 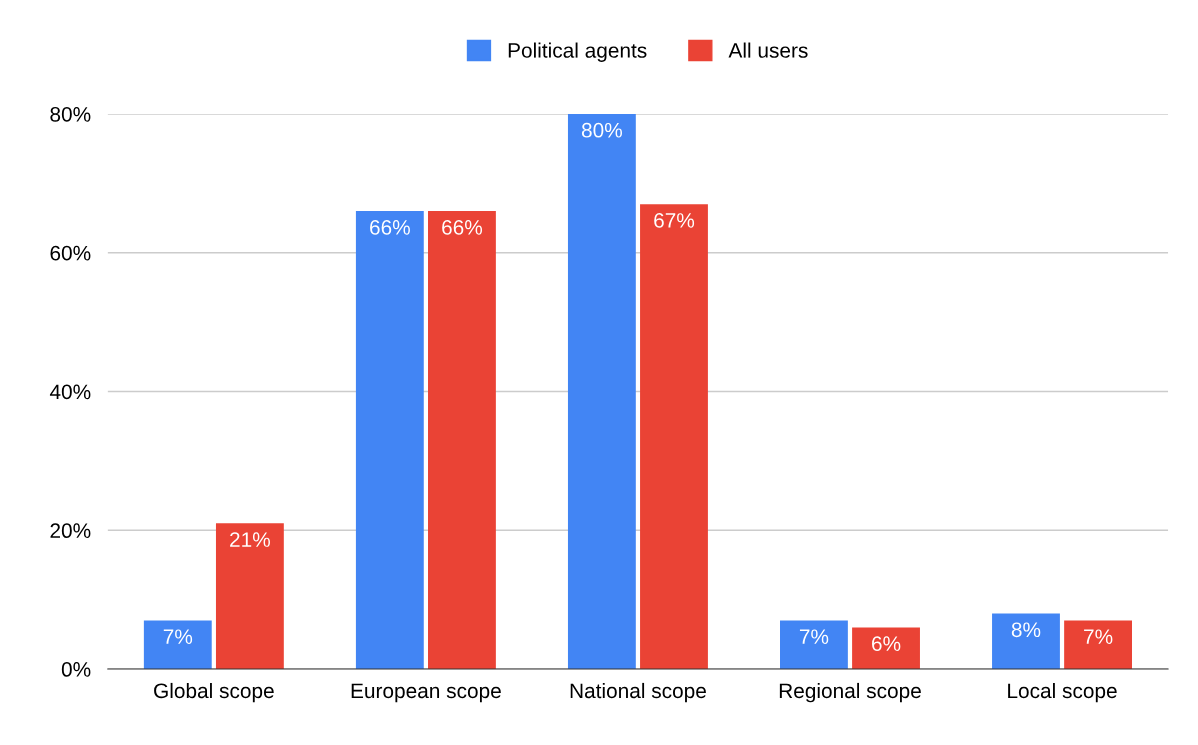 What do you see at coordinates (250, 539) in the screenshot?
I see `data-label: 21%` at bounding box center [250, 539].